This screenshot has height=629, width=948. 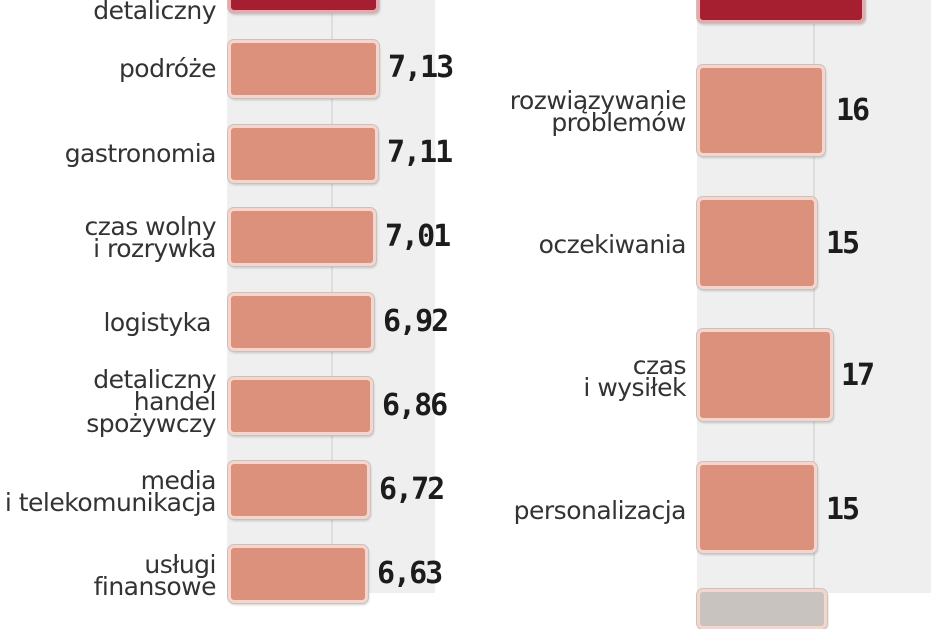 What do you see at coordinates (843, 243) in the screenshot?
I see `right-value-oczekiwania: 15` at bounding box center [843, 243].